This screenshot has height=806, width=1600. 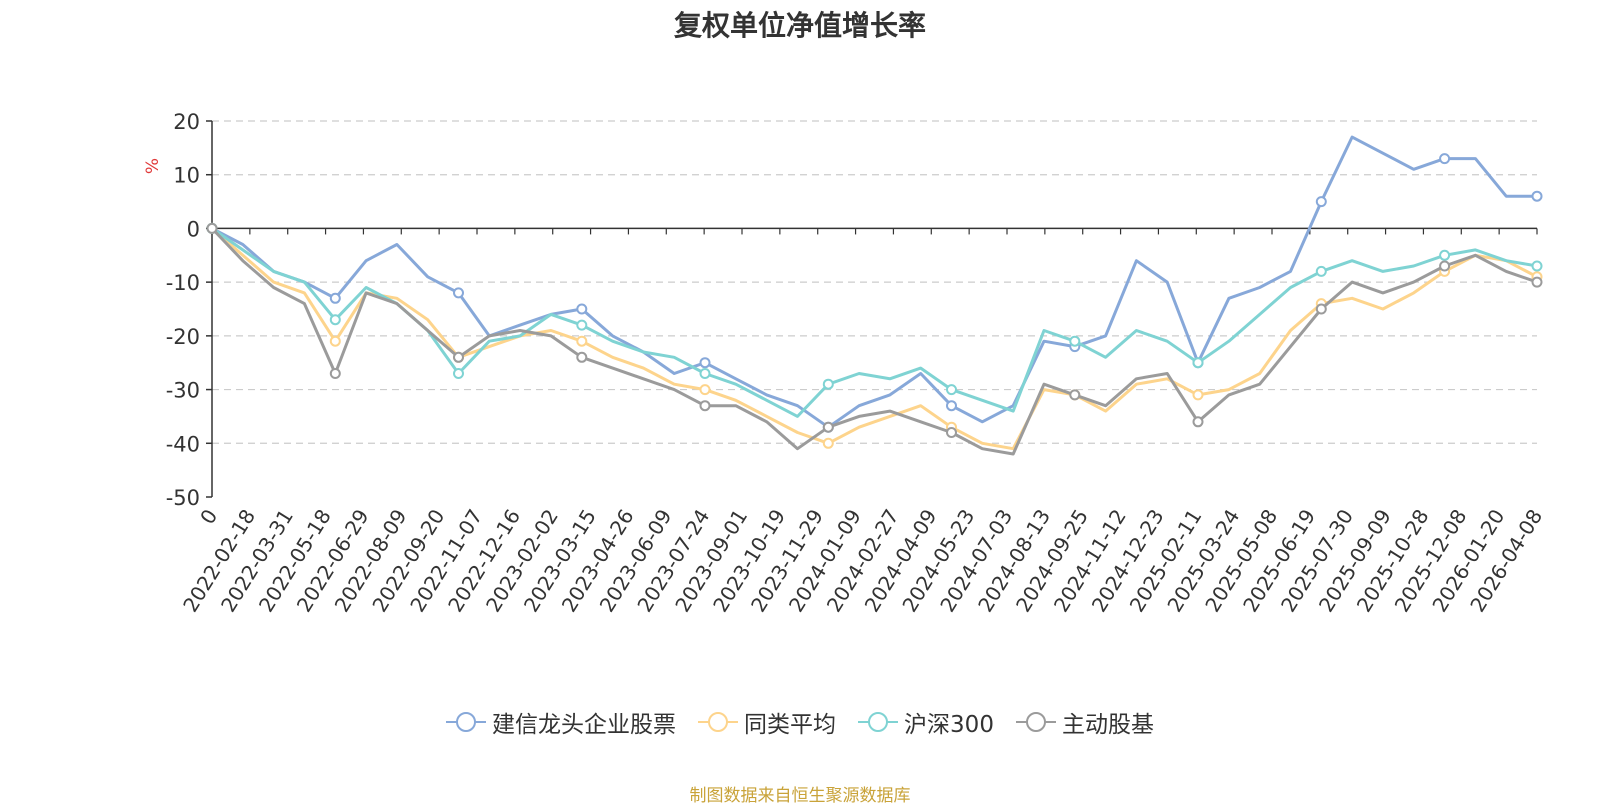 I want to click on y-tick-label: 10, so click(x=186, y=176).